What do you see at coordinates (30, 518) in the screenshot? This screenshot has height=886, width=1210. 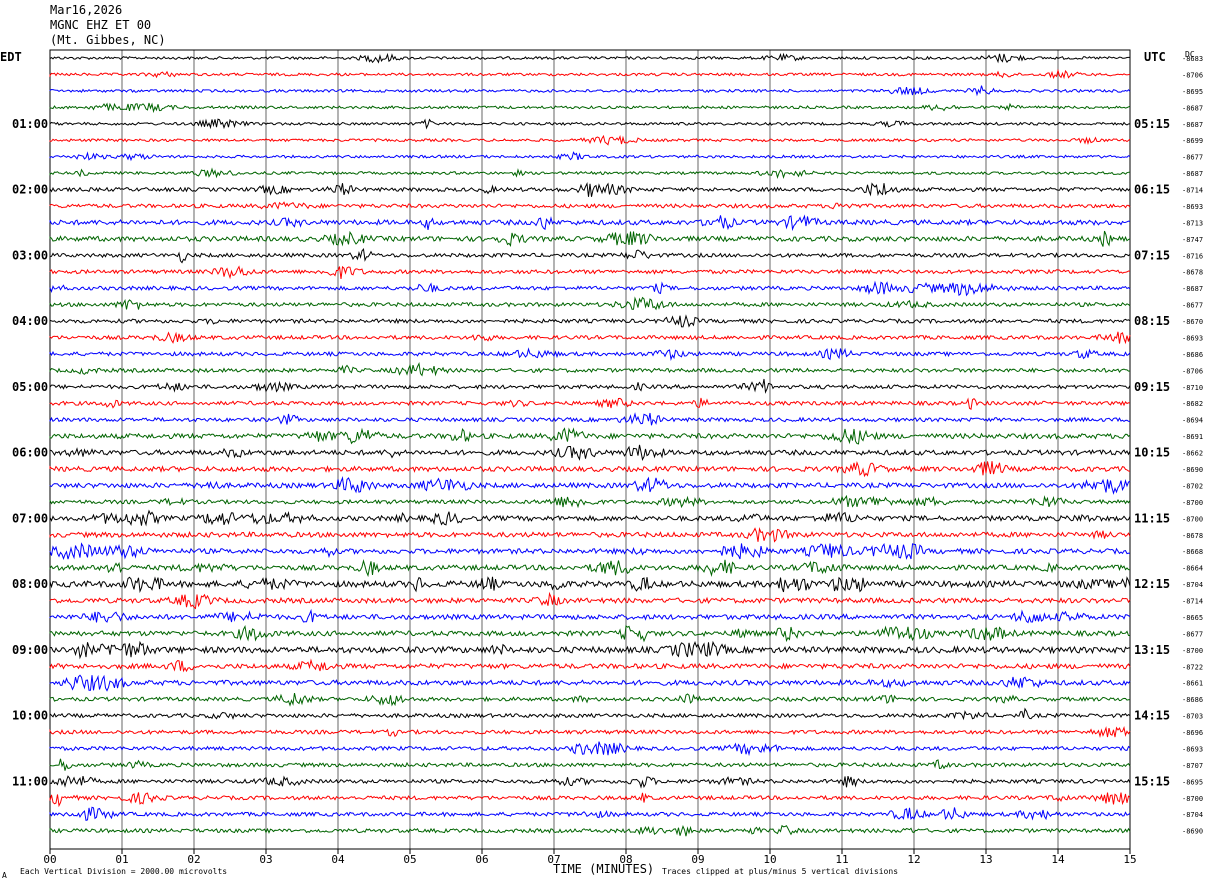 I see `edt-hour-label: 07:00` at bounding box center [30, 518].